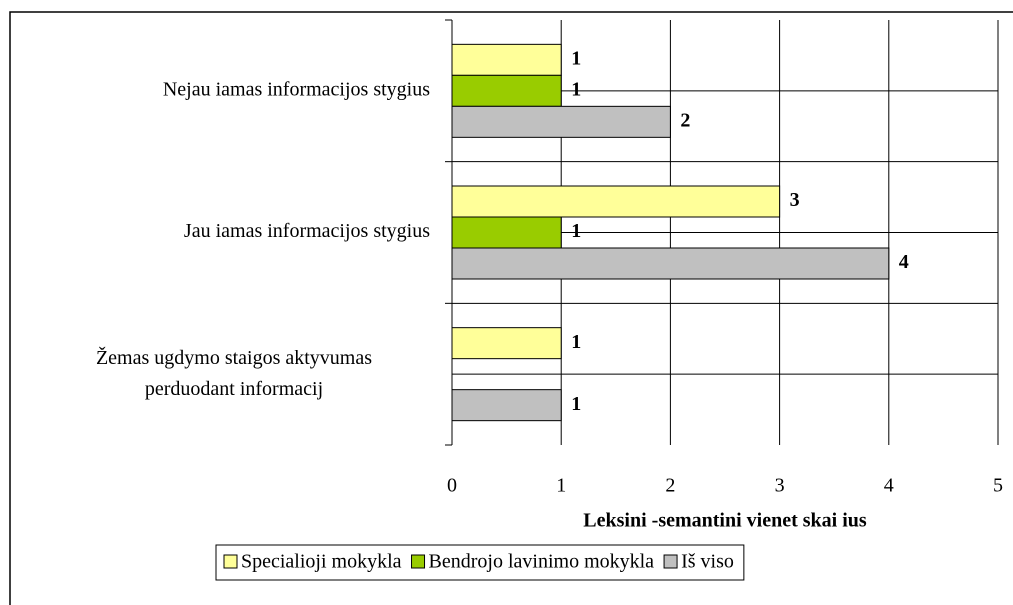 The image size is (1013, 605). I want to click on x-tick-label: 5, so click(998, 486).